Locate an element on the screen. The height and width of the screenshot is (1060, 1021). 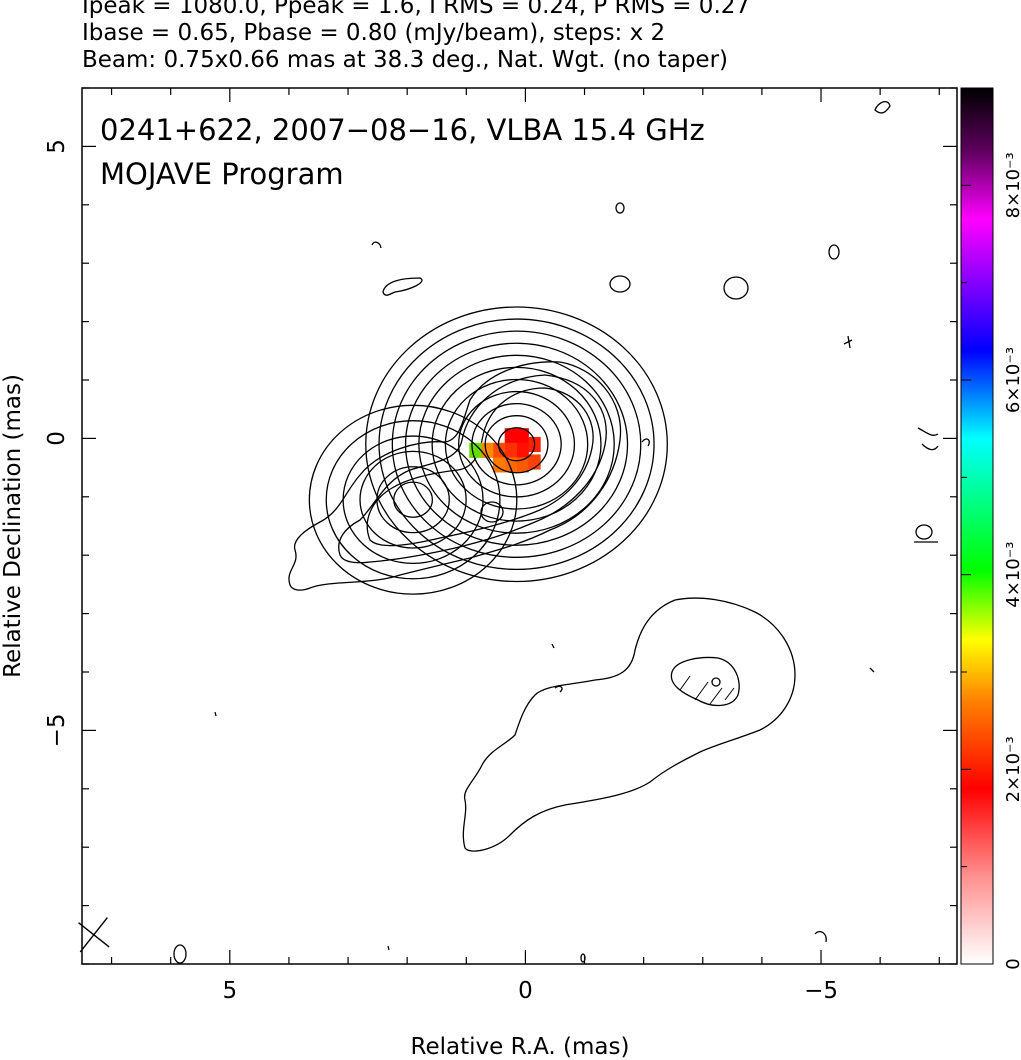
x-axis-label: Relative R.A. (mas) is located at coordinates (520, 1047).